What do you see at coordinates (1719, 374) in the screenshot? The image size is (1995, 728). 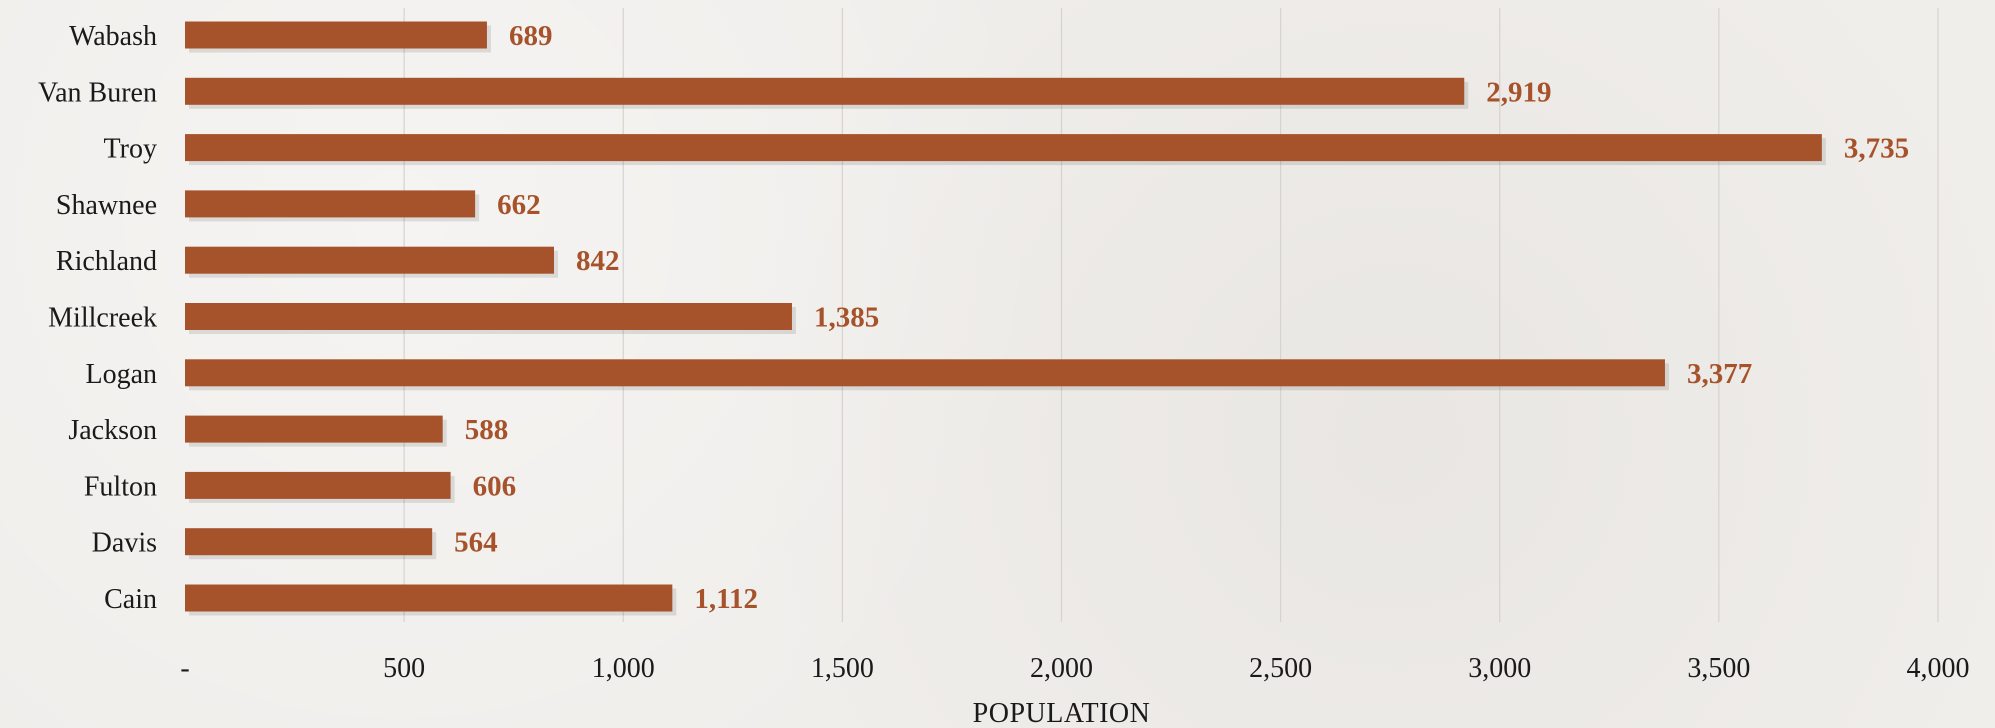 I see `value-label-logan: 3,377` at bounding box center [1719, 374].